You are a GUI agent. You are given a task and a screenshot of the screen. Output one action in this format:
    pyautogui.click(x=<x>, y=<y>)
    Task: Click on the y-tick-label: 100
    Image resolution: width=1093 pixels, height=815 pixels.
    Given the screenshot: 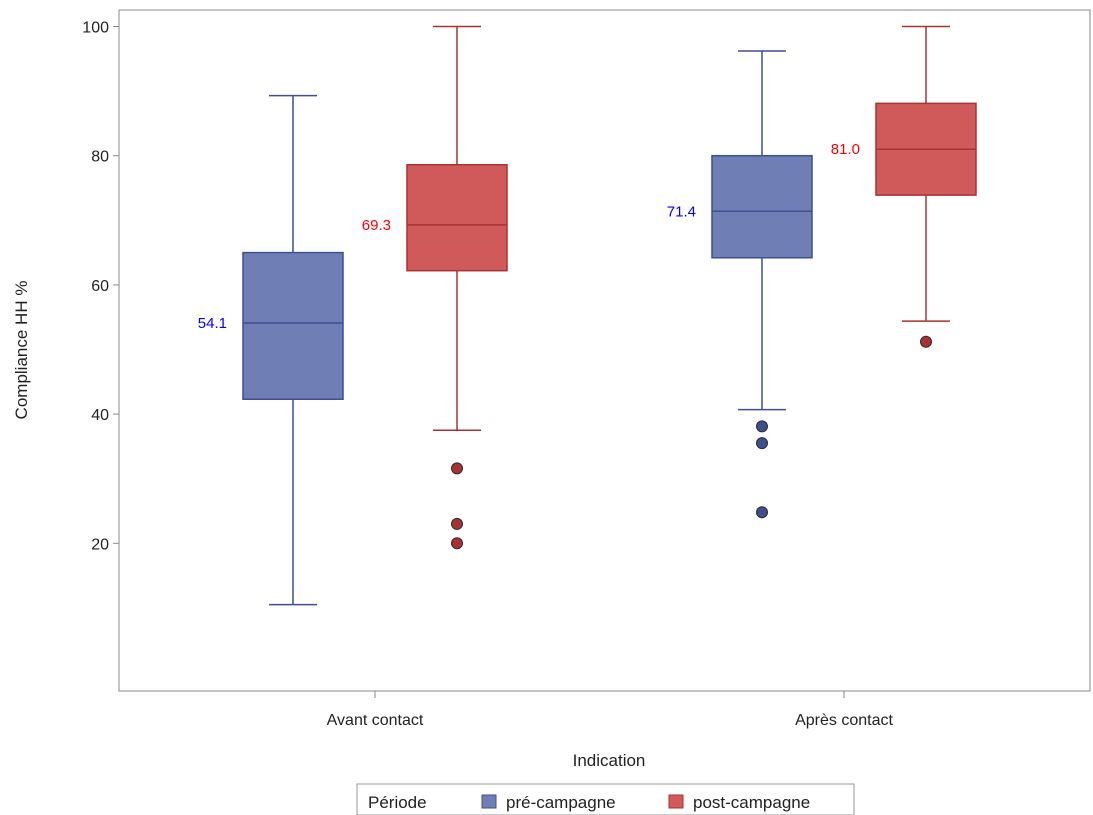 What is the action you would take?
    pyautogui.click(x=95, y=28)
    